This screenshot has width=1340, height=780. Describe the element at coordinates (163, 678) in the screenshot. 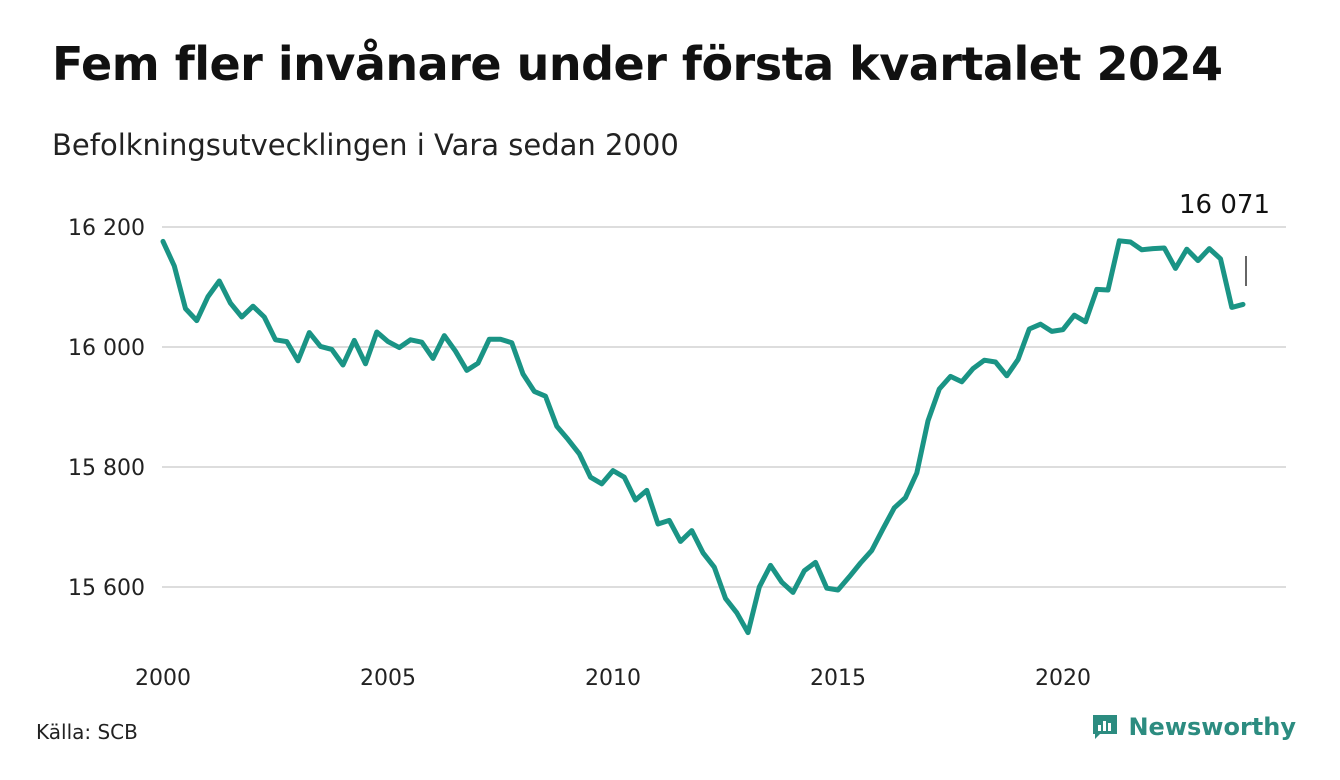

I see `x-tick-label: 2000` at that location.